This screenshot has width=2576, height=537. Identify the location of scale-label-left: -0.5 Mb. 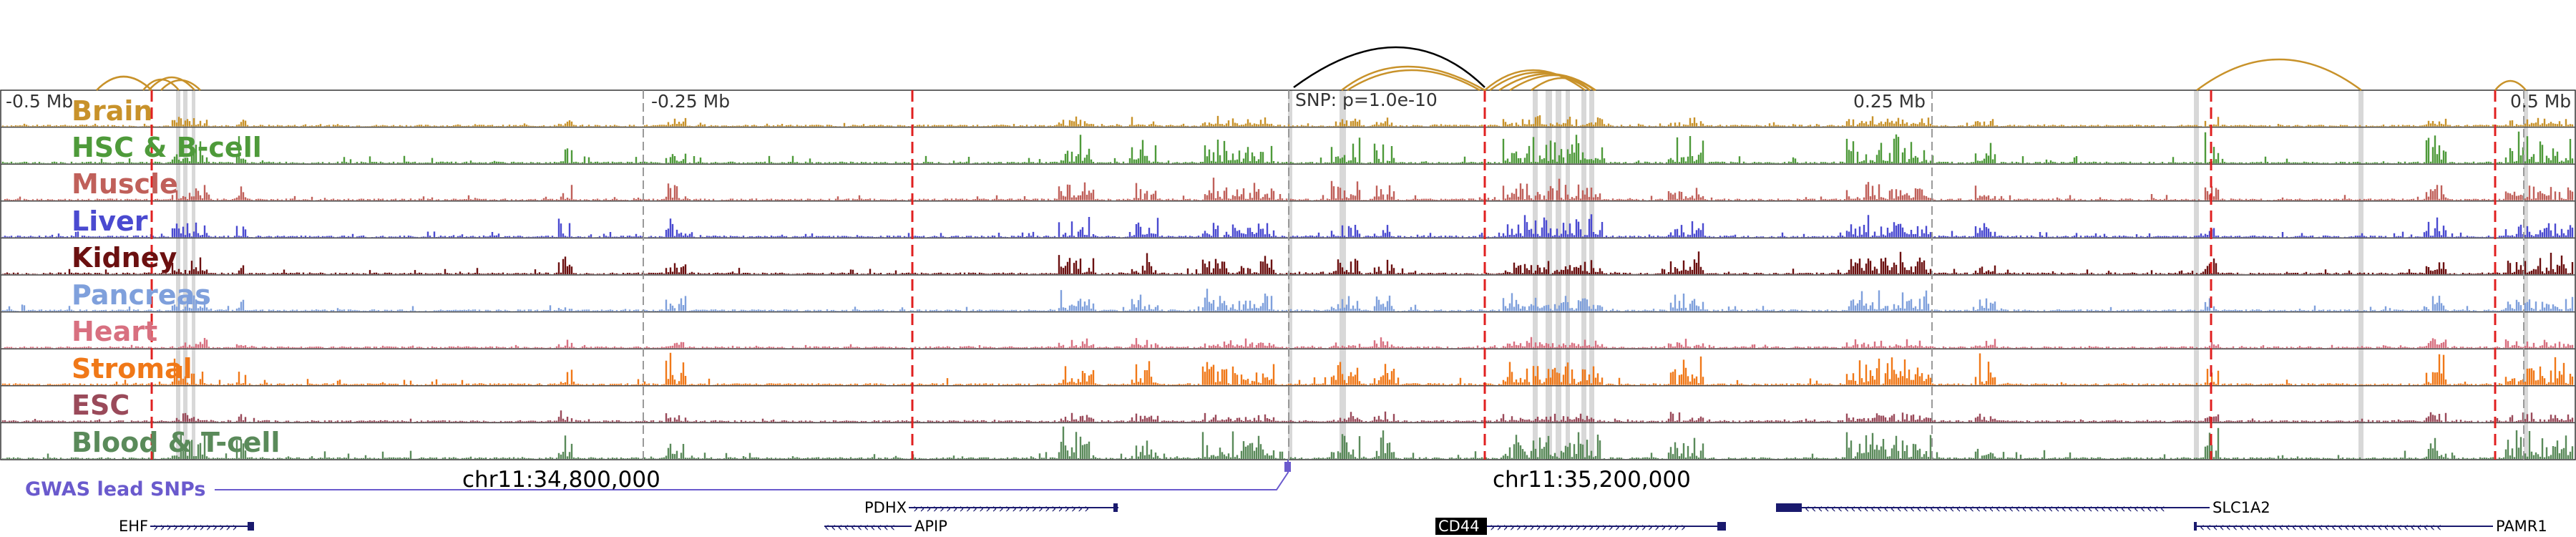
(39, 101).